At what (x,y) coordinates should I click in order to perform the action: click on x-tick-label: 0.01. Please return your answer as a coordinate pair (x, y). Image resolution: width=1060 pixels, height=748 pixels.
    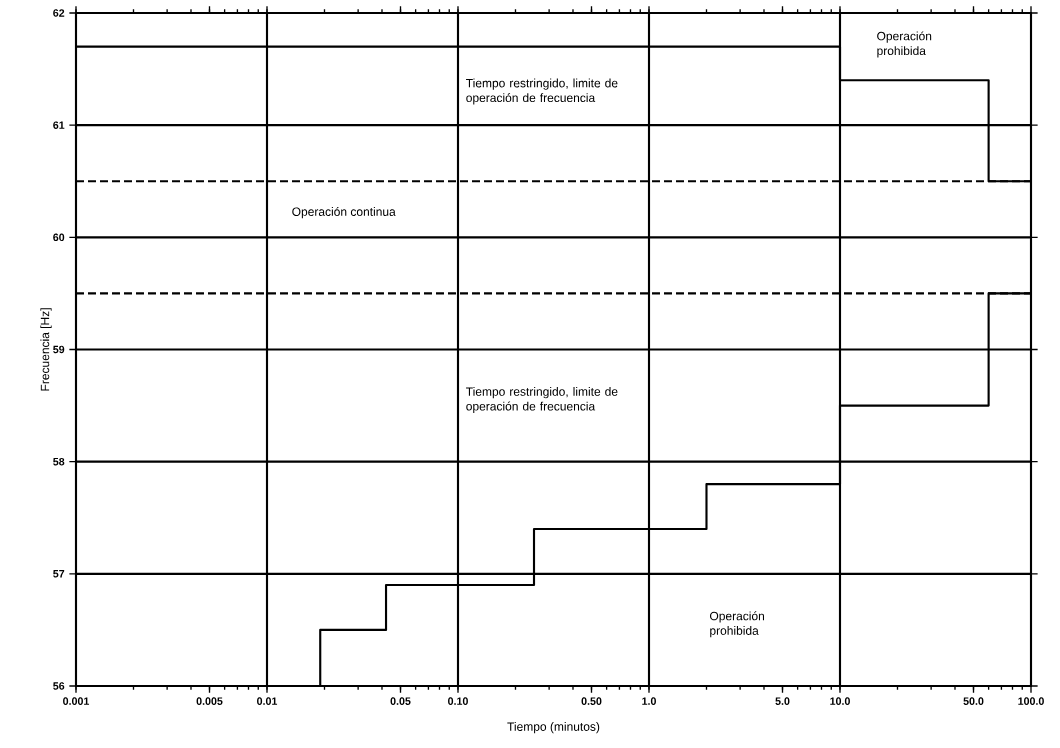
    Looking at the image, I should click on (267, 701).